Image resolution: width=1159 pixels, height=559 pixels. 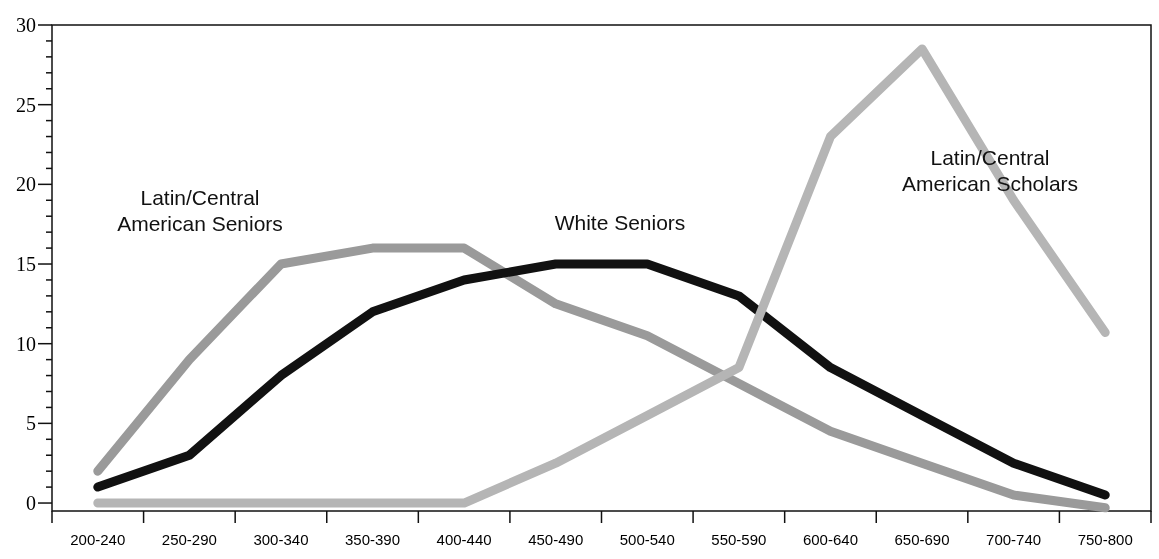 I want to click on y-tick-label: 20, so click(x=26, y=184).